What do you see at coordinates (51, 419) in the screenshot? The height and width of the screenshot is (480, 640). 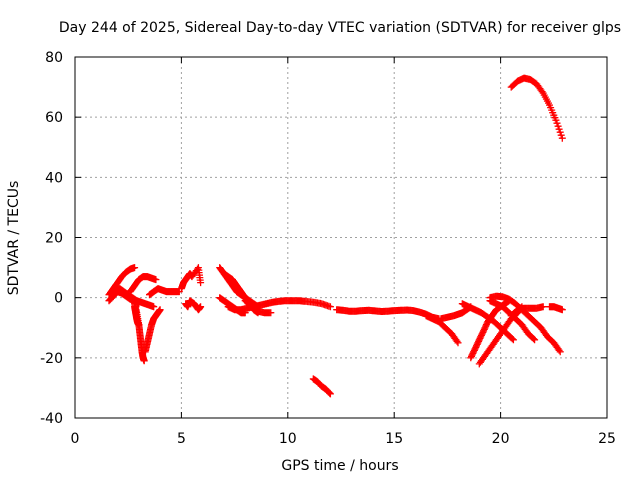 I see `y-tick-label: -40` at bounding box center [51, 419].